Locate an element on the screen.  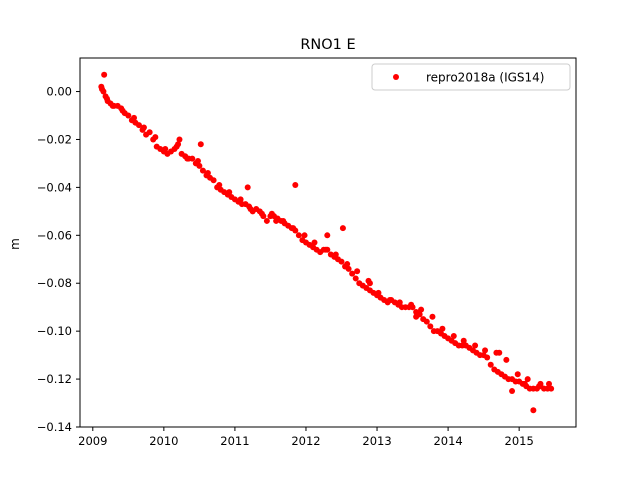
legend: repro2018a (IGS14) is located at coordinates (471, 77).